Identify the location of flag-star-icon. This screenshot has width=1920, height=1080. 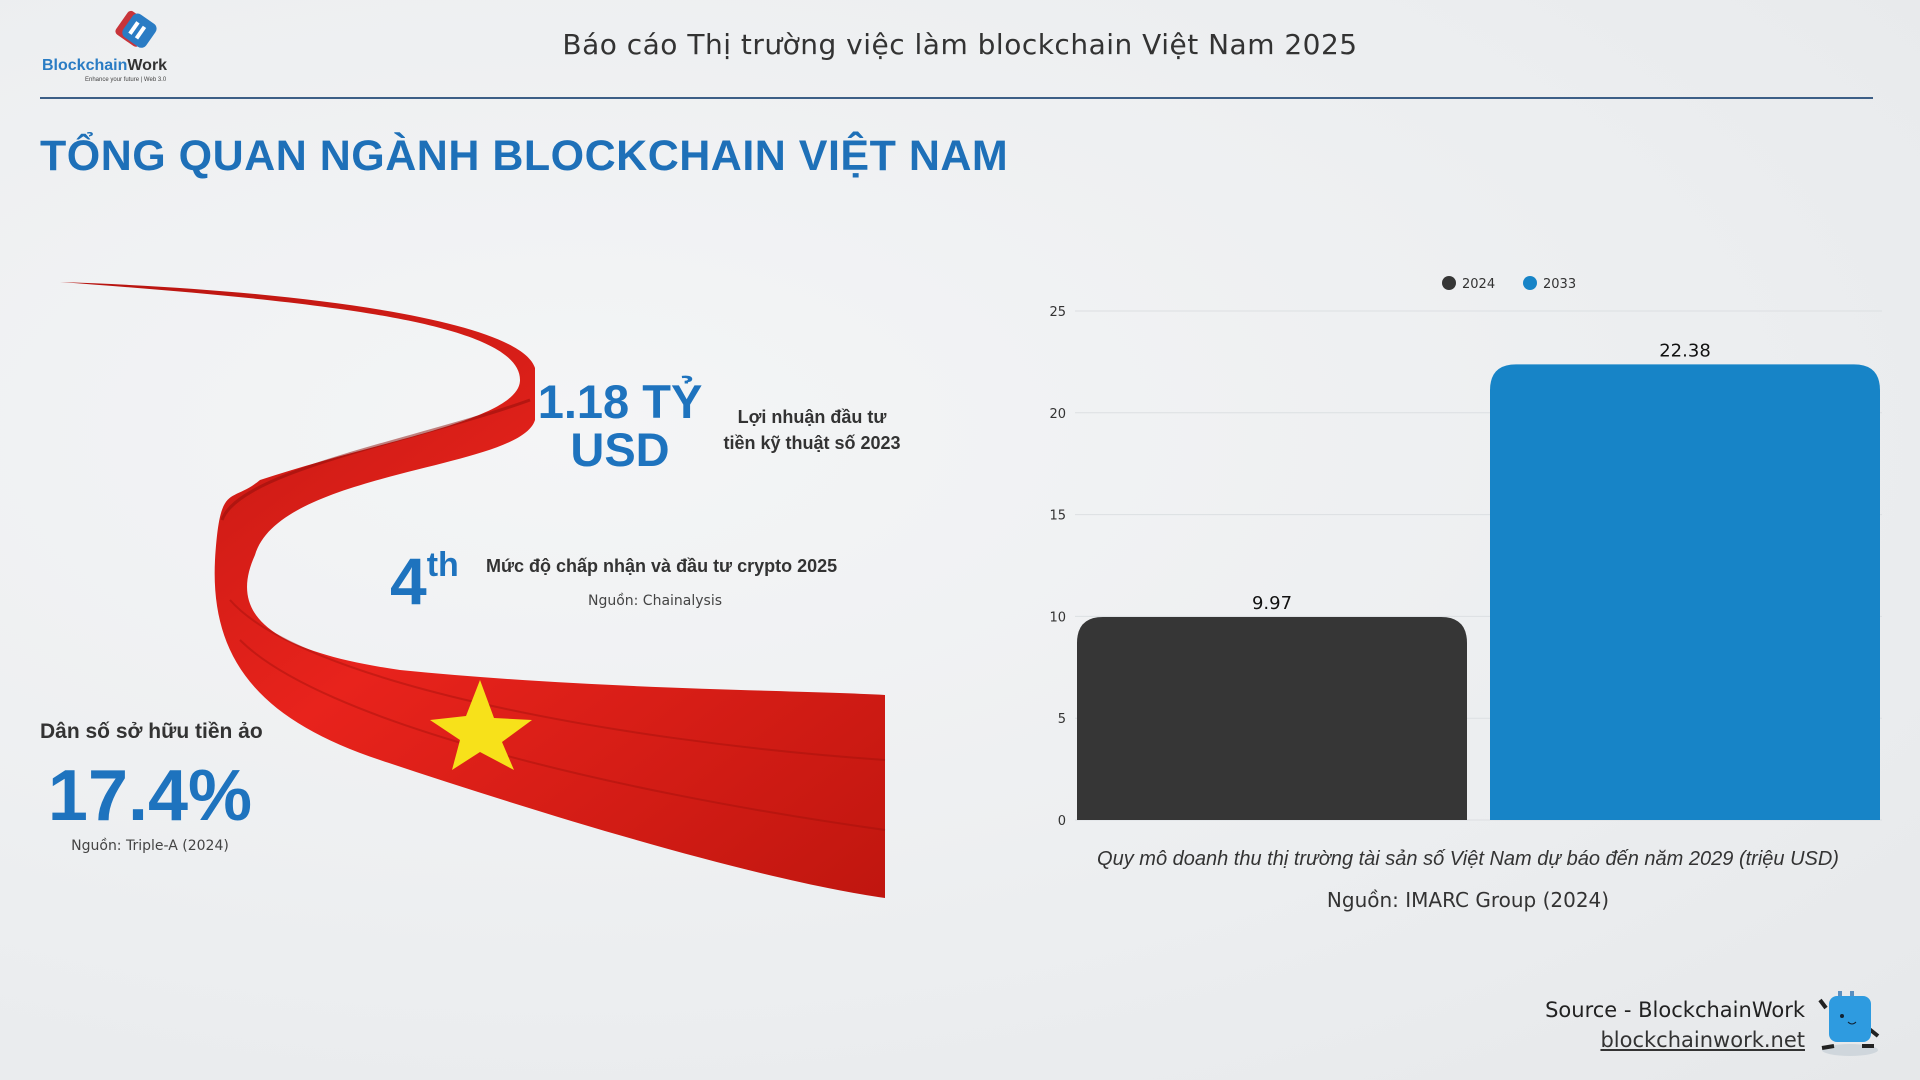
(481, 725).